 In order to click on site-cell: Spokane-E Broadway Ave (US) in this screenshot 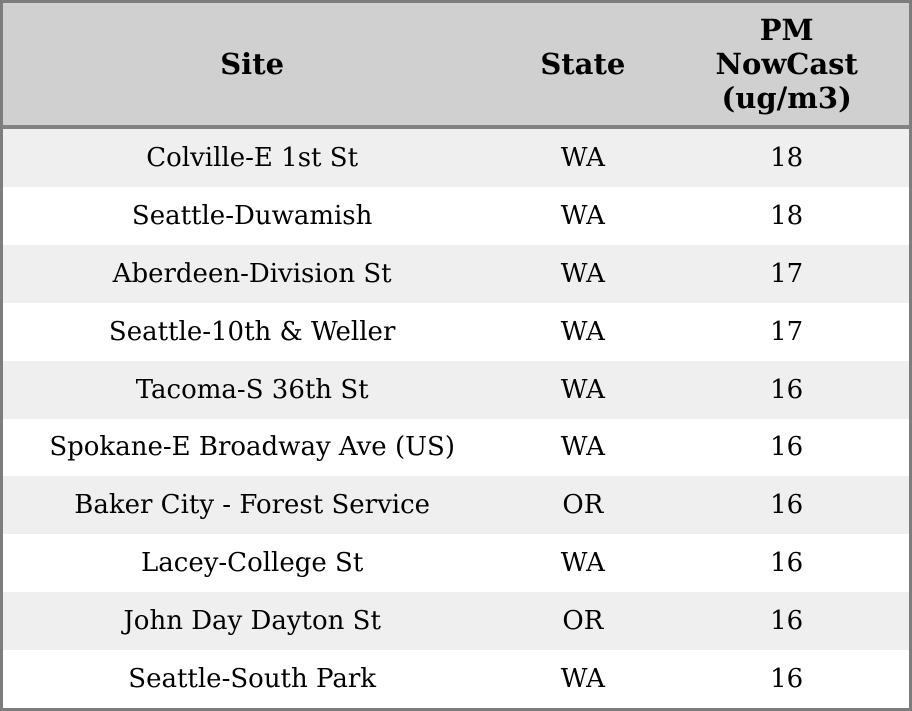, I will do `click(252, 447)`.